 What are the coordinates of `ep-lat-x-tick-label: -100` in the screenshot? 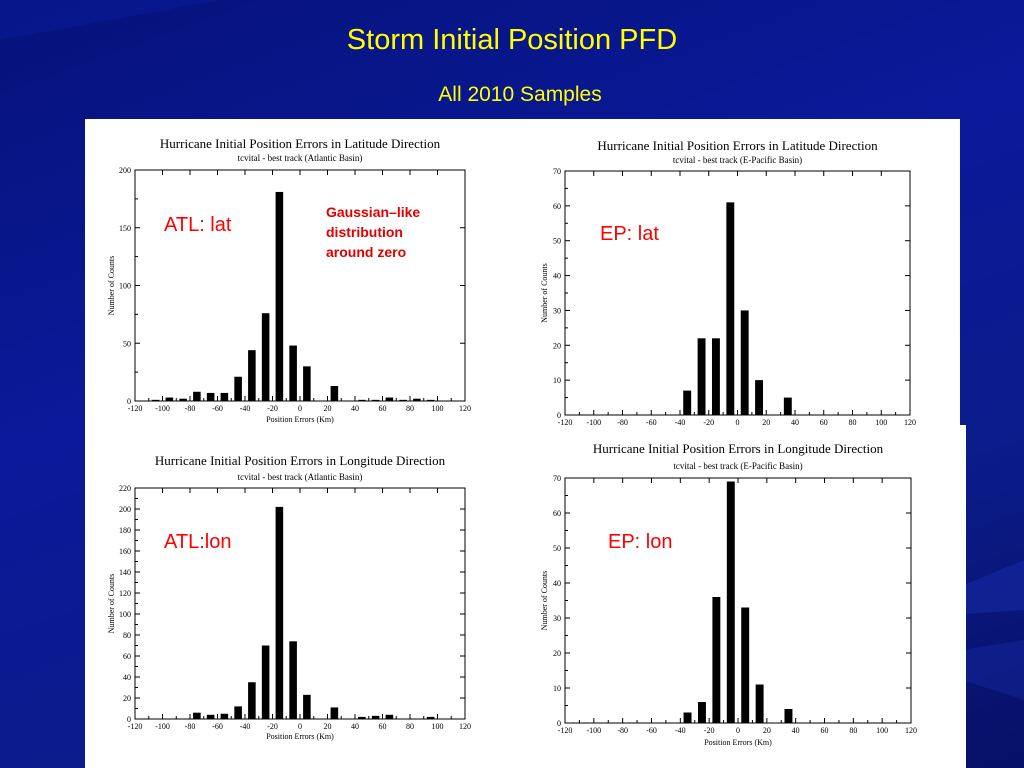 It's located at (593, 422).